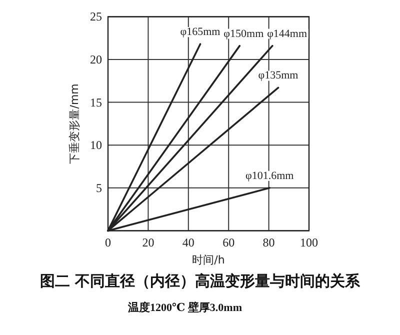 The height and width of the screenshot is (335, 400). What do you see at coordinates (96, 145) in the screenshot?
I see `y-tick-label: 10` at bounding box center [96, 145].